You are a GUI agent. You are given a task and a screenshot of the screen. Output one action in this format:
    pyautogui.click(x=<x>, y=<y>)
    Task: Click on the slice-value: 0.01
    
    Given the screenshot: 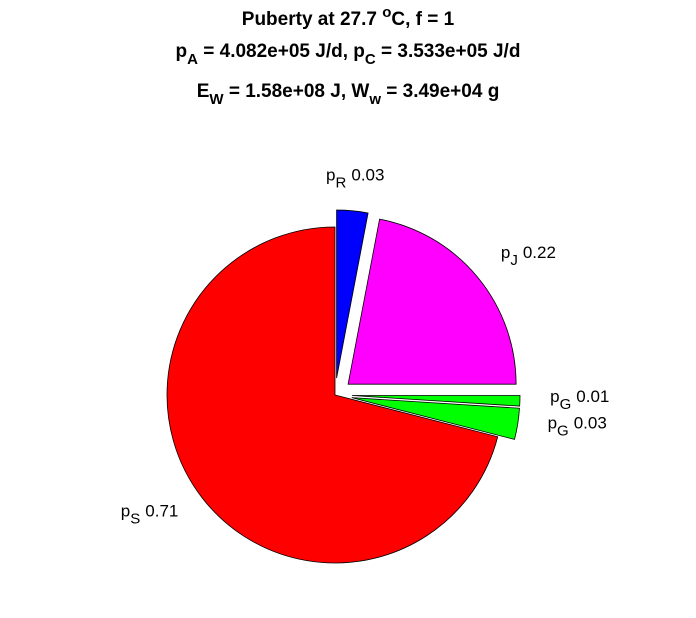 What is the action you would take?
    pyautogui.click(x=592, y=396)
    